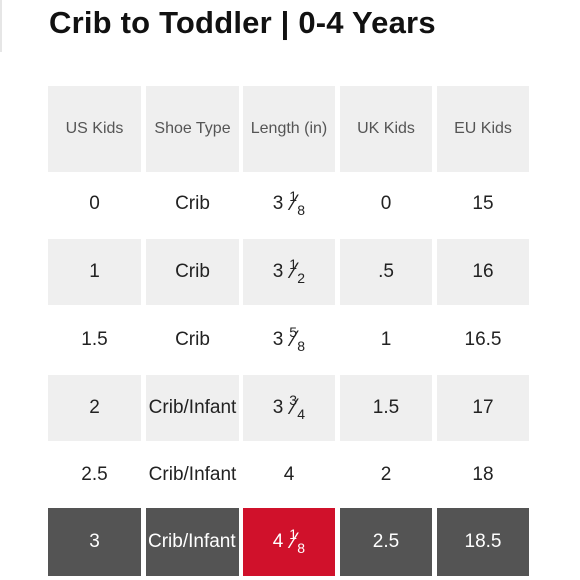 This screenshot has height=580, width=580. What do you see at coordinates (483, 204) in the screenshot?
I see `table-row-0-eu-kids: 15` at bounding box center [483, 204].